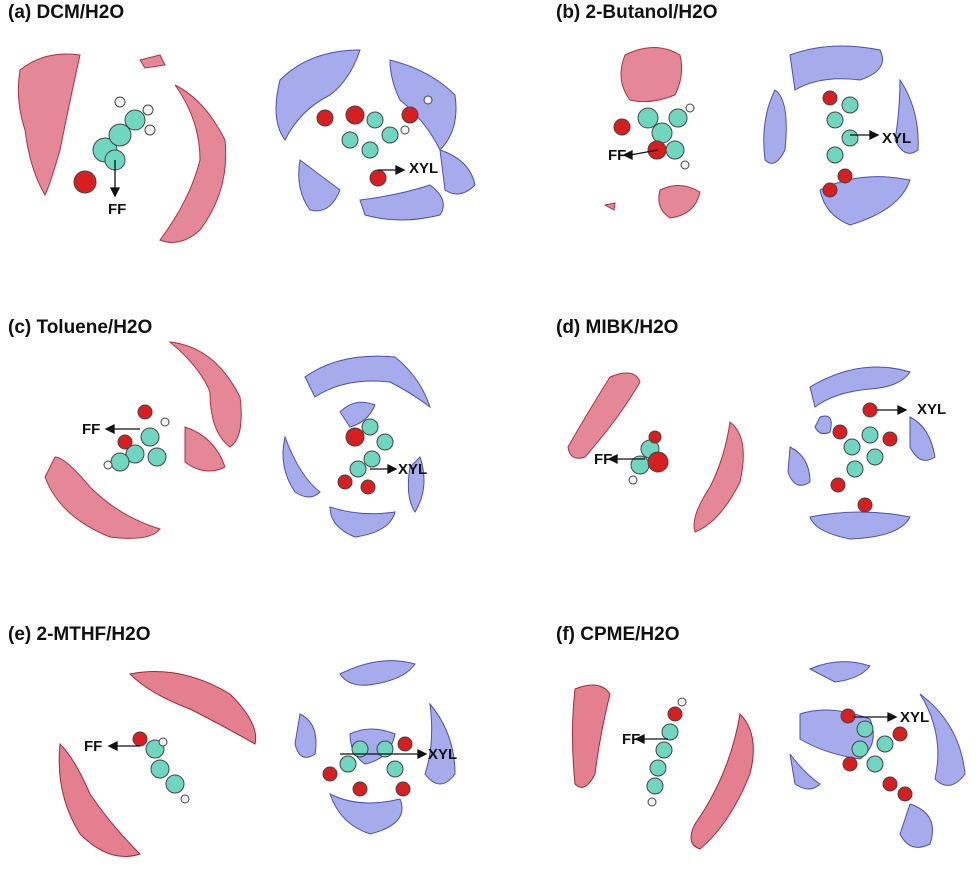 The width and height of the screenshot is (979, 892). Describe the element at coordinates (79, 634) in the screenshot. I see `panel-title: (e) 2-MTHF/H2O` at that location.